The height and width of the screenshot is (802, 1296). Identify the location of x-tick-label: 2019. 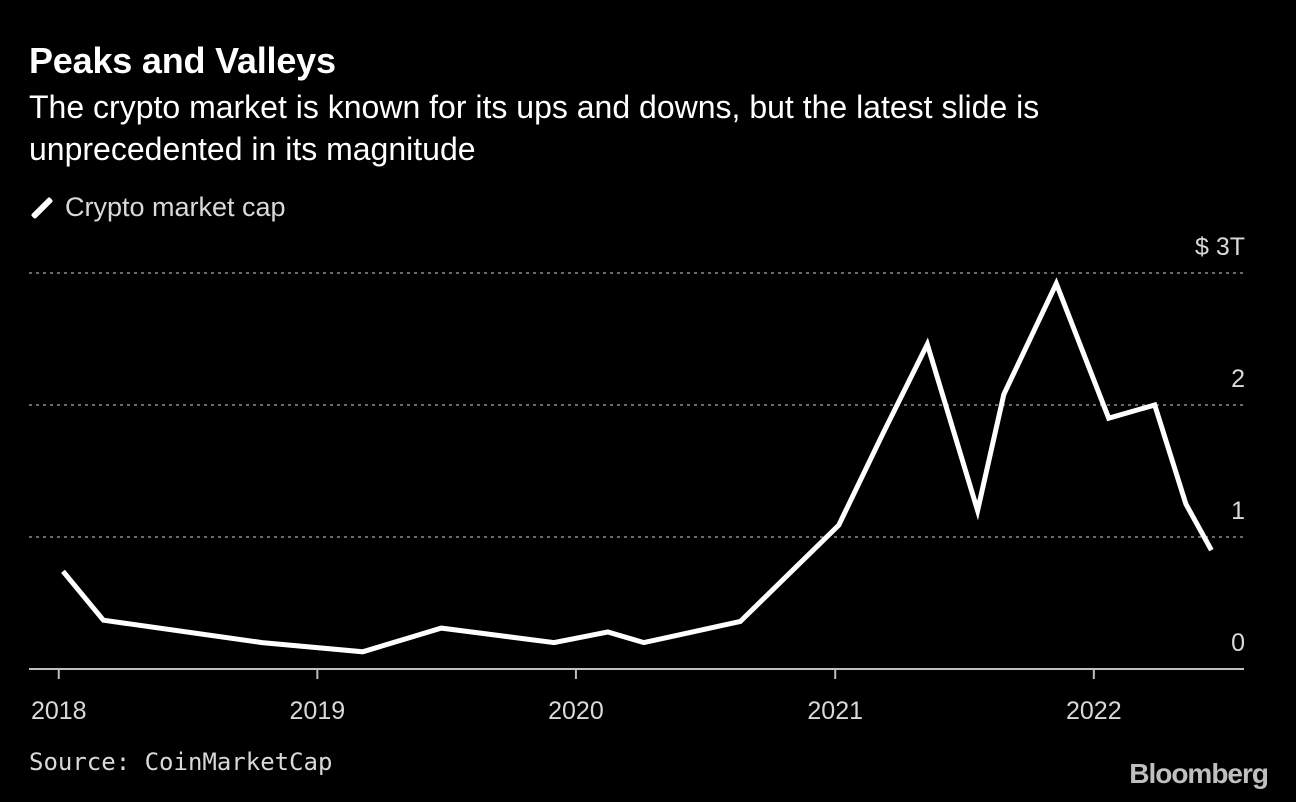
(318, 711).